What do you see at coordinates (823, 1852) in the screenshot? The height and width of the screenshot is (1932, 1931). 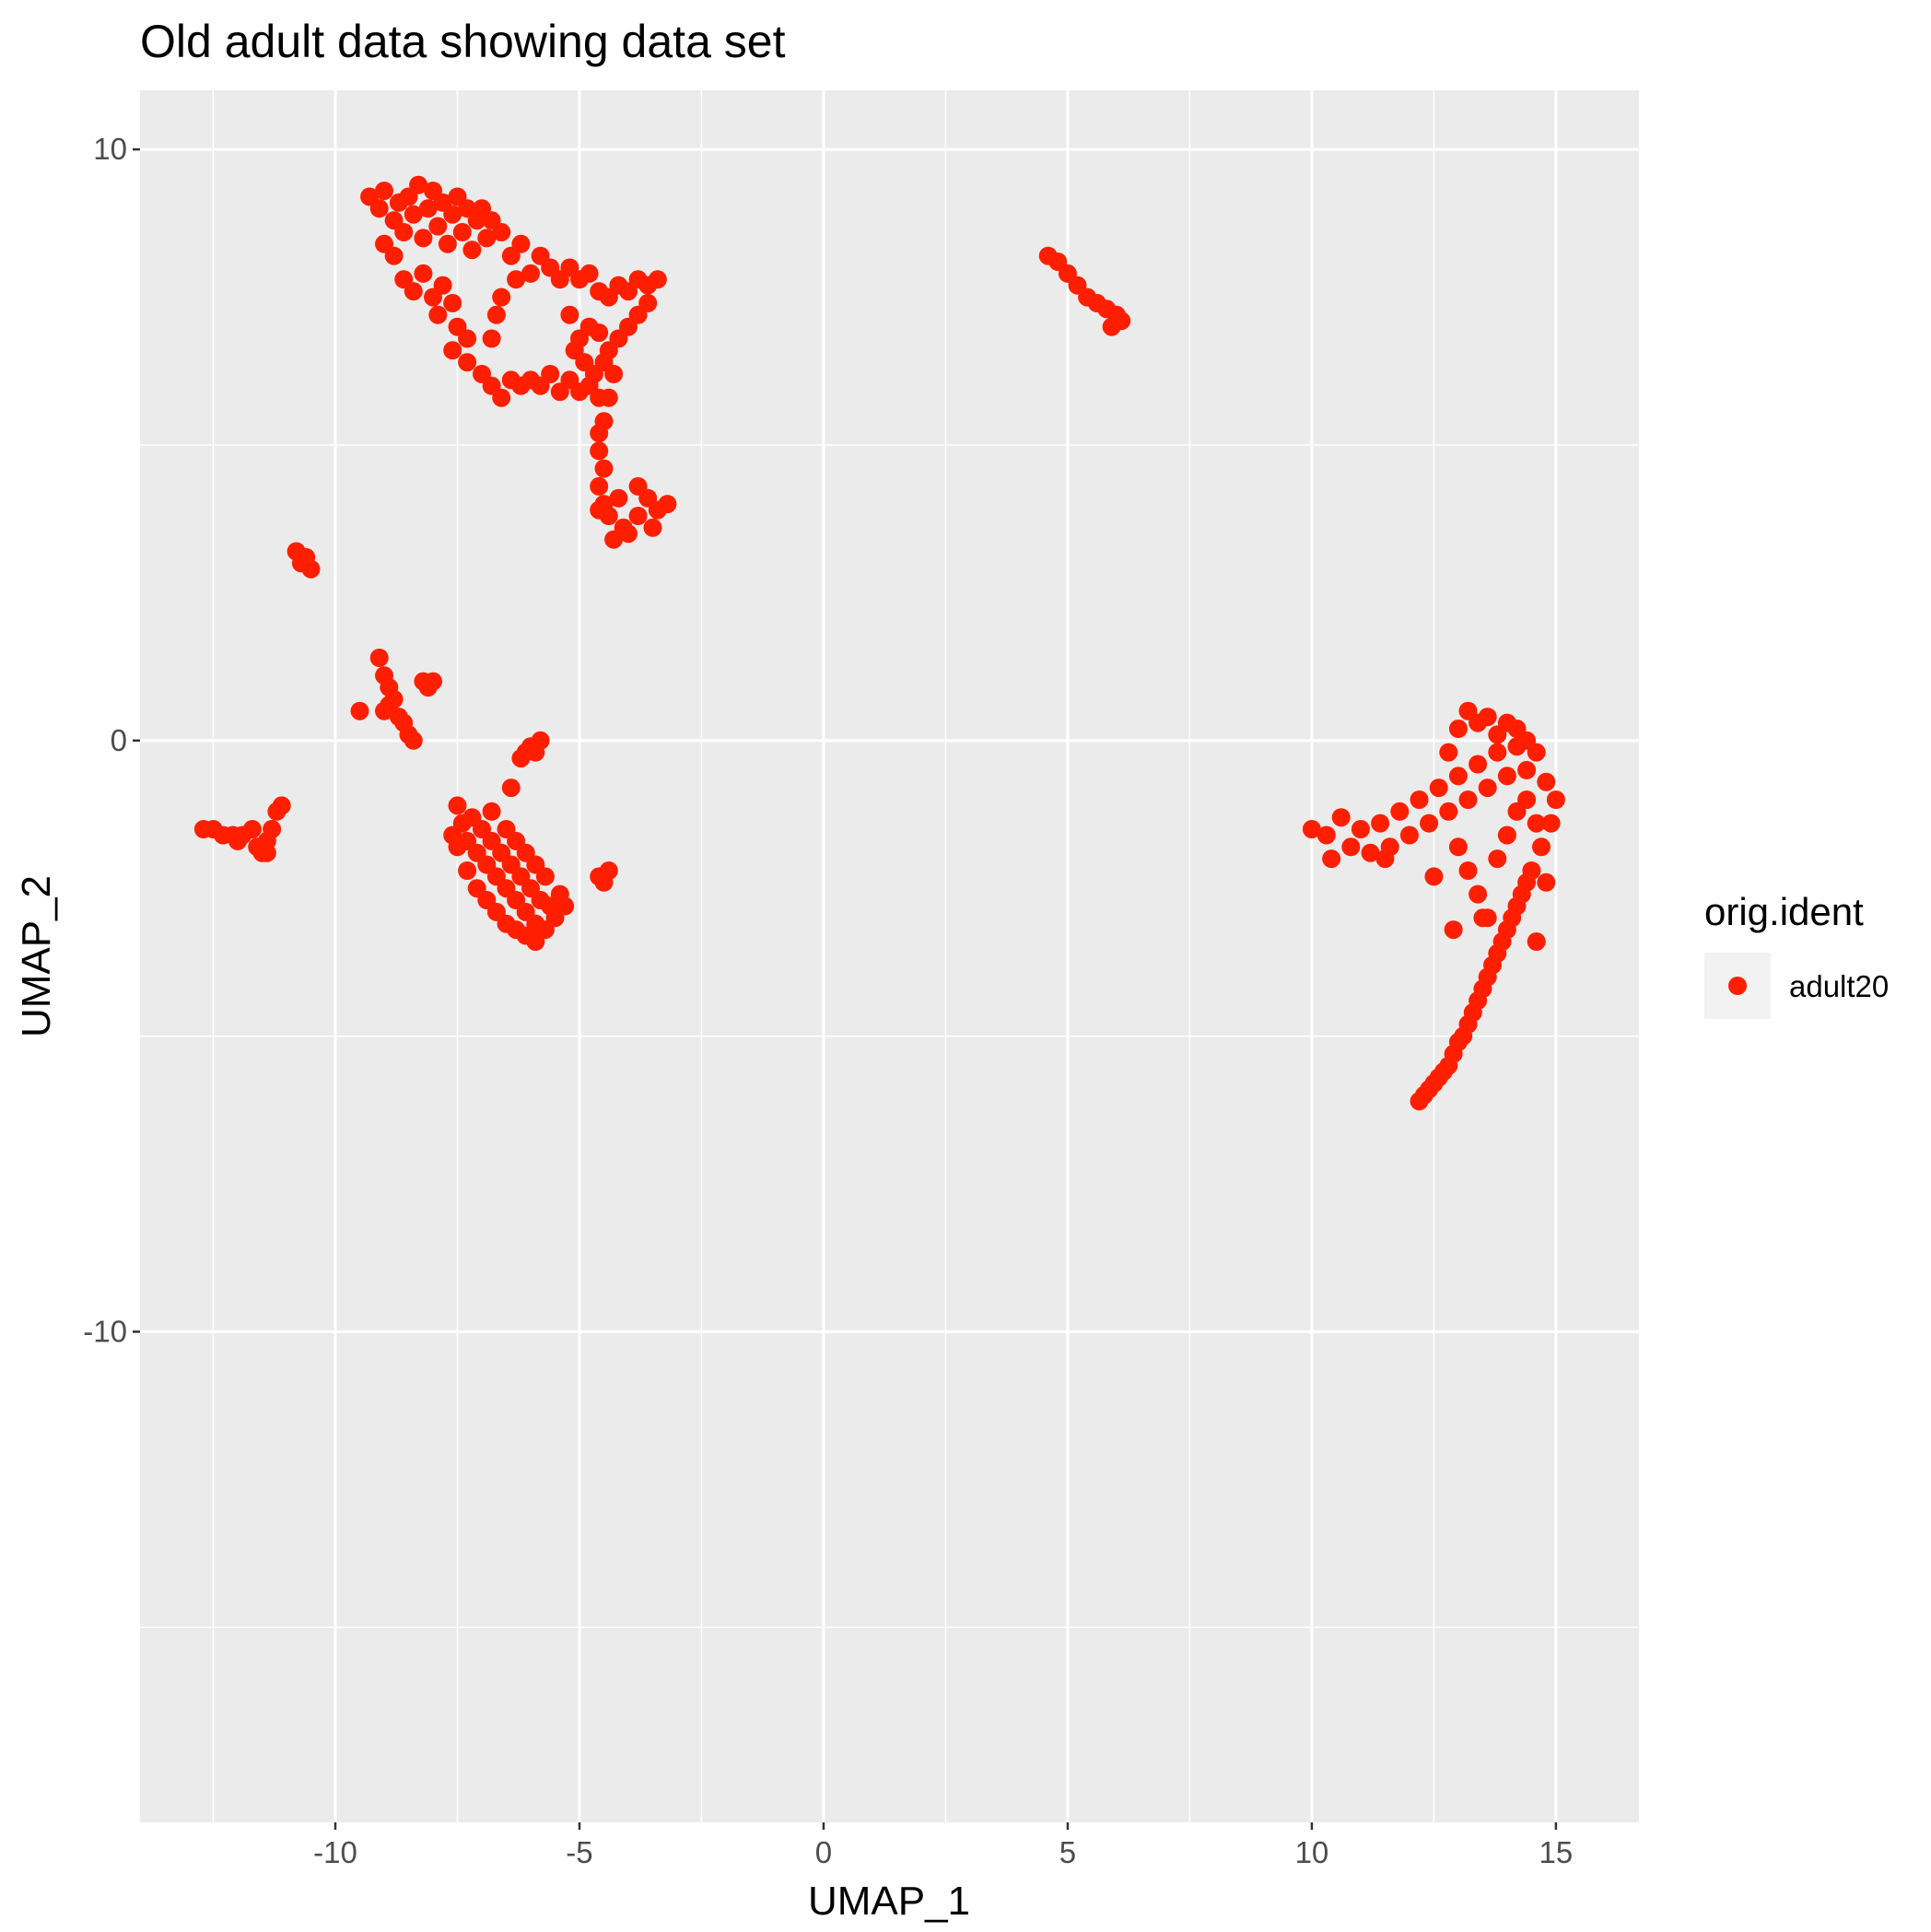 I see `x-tick-label: 0` at bounding box center [823, 1852].